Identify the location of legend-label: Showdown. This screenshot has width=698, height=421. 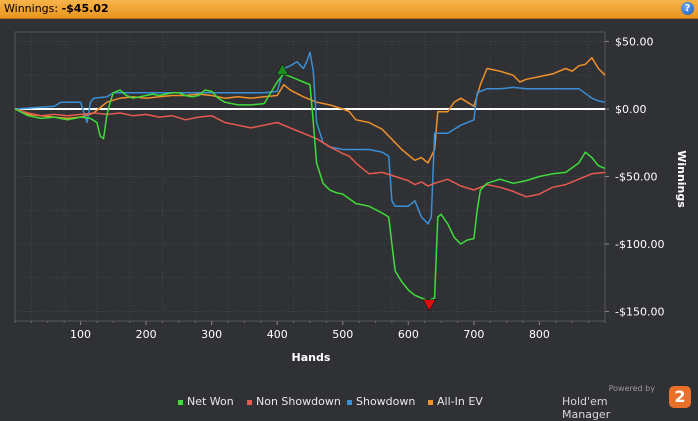
(386, 401).